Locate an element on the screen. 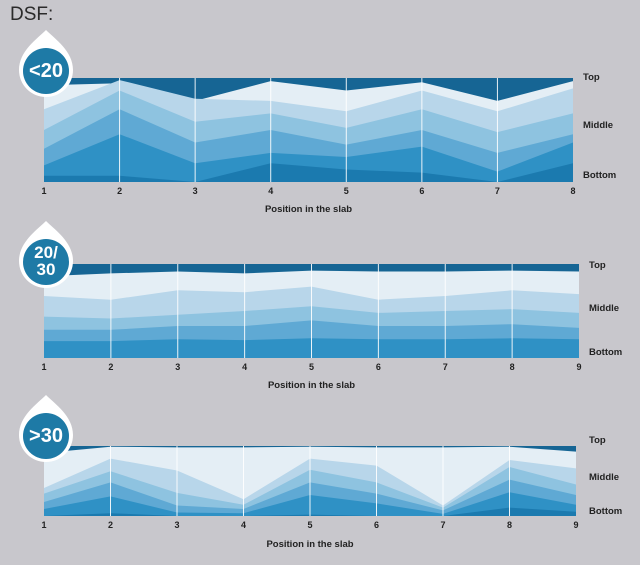 The width and height of the screenshot is (640, 565). page-title: DSF: is located at coordinates (32, 14).